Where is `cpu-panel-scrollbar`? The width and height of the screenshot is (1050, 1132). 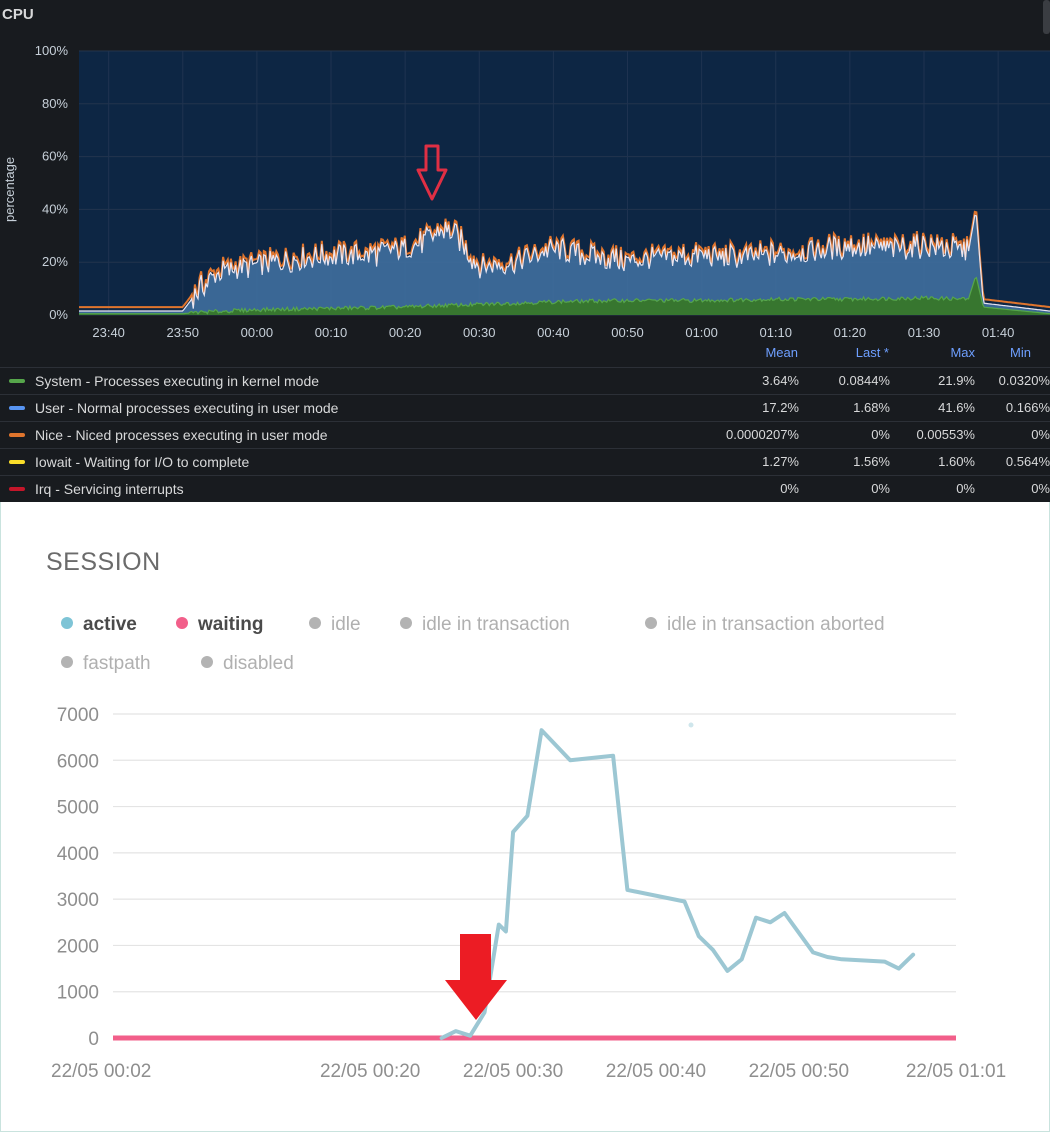
cpu-panel-scrollbar is located at coordinates (1046, 17).